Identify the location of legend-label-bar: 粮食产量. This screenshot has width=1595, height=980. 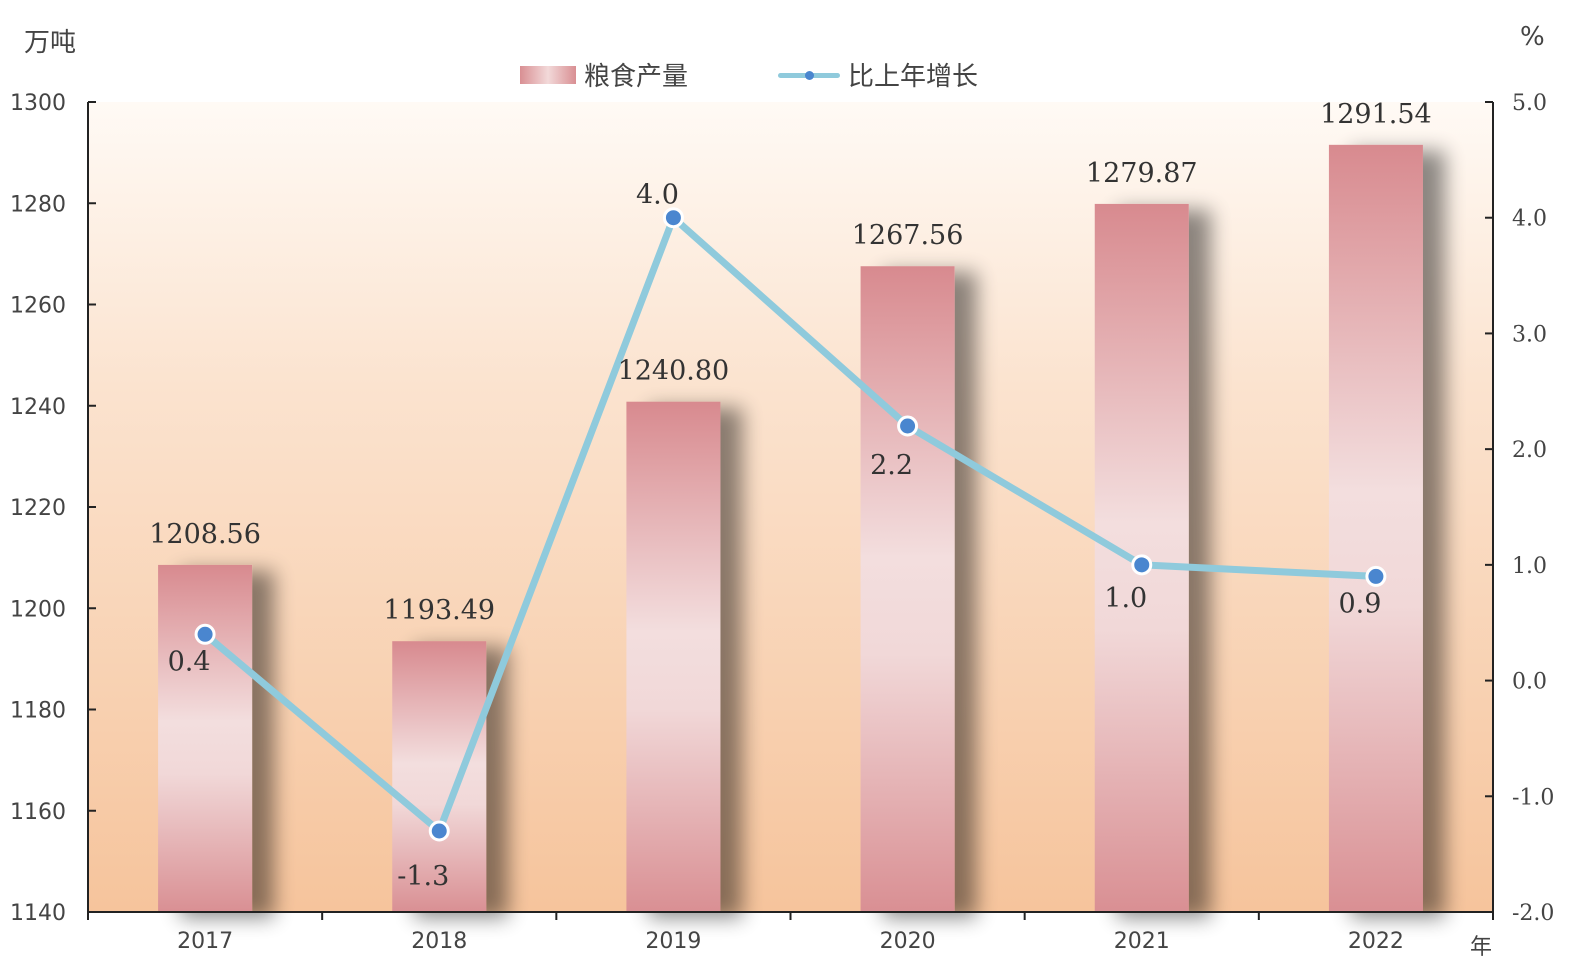
(636, 77).